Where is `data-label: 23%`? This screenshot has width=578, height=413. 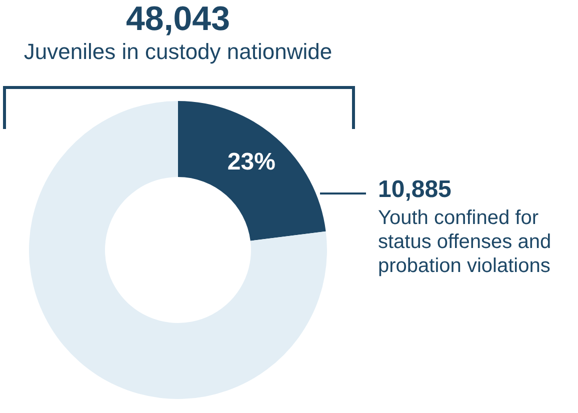 data-label: 23% is located at coordinates (251, 162).